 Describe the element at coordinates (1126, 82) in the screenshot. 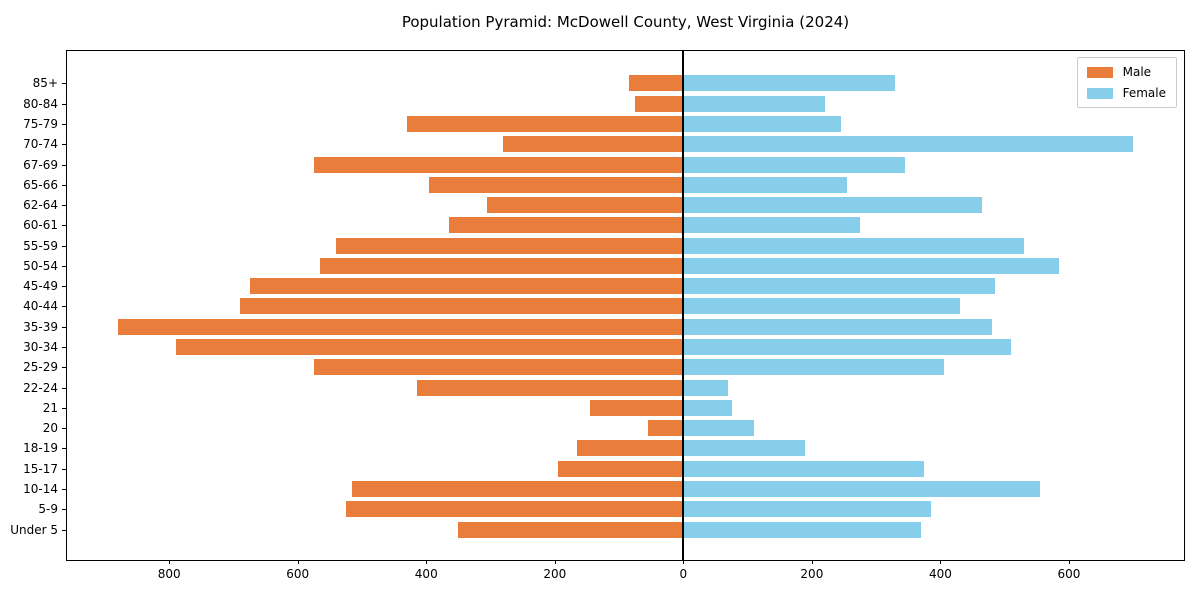

I see `legend: Male Female` at that location.